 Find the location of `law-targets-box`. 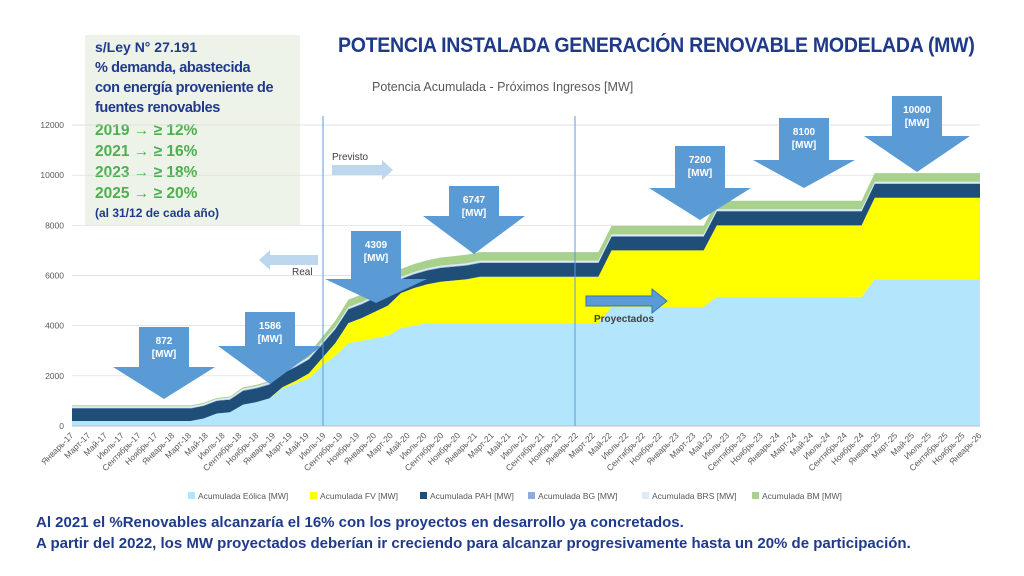

law-targets-box is located at coordinates (192, 130).